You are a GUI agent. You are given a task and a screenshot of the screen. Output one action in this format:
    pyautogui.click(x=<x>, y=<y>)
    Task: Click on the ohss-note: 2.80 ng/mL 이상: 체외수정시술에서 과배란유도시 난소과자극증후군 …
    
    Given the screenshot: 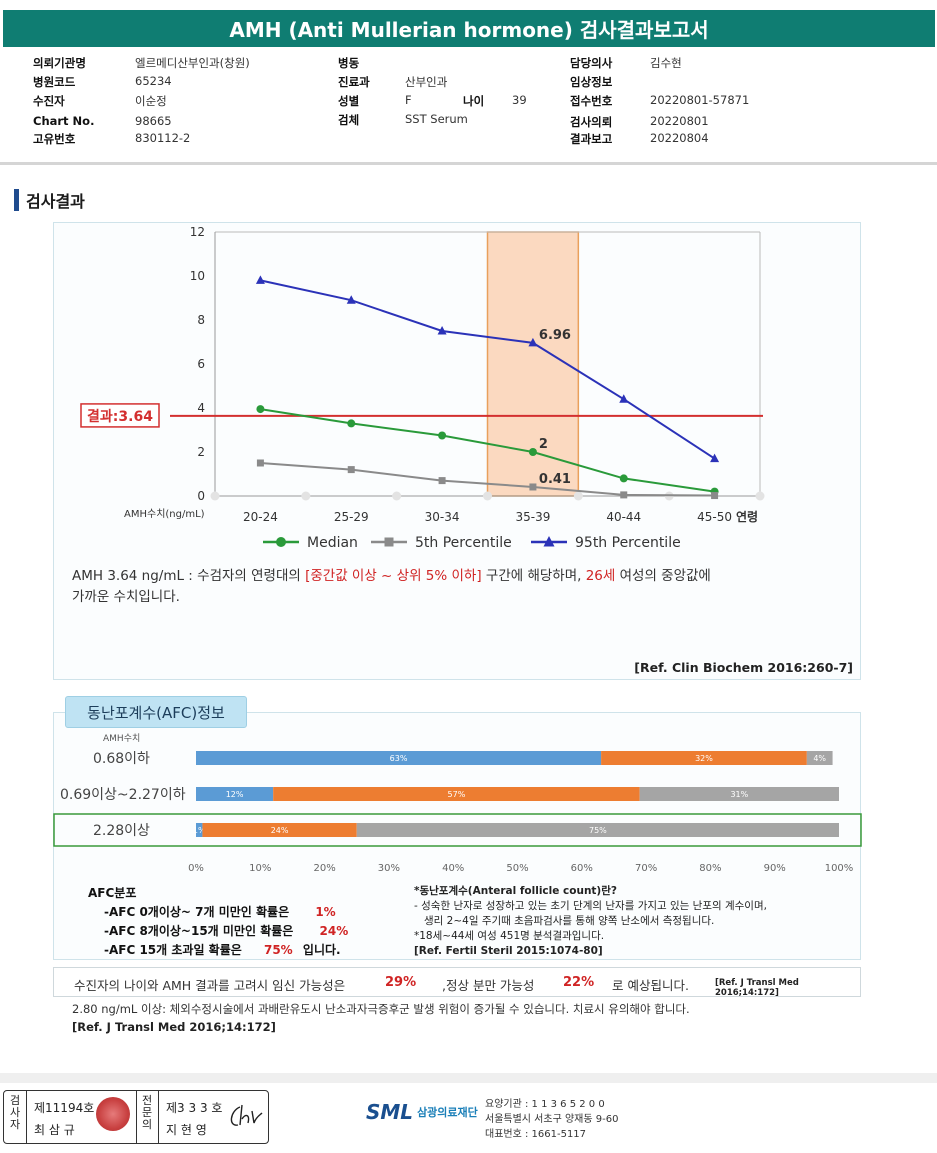 What is the action you would take?
    pyautogui.click(x=472, y=1018)
    